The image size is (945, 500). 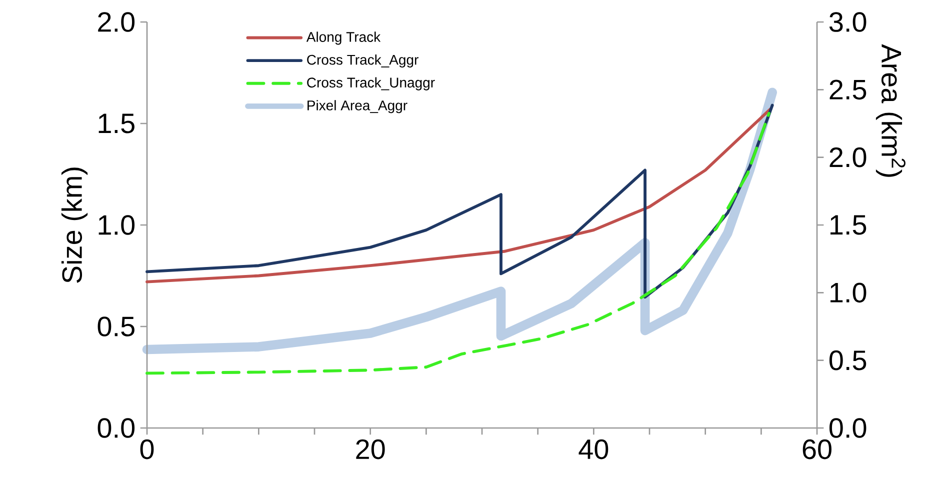 I want to click on y-tick-label: 2.0, so click(x=116, y=22).